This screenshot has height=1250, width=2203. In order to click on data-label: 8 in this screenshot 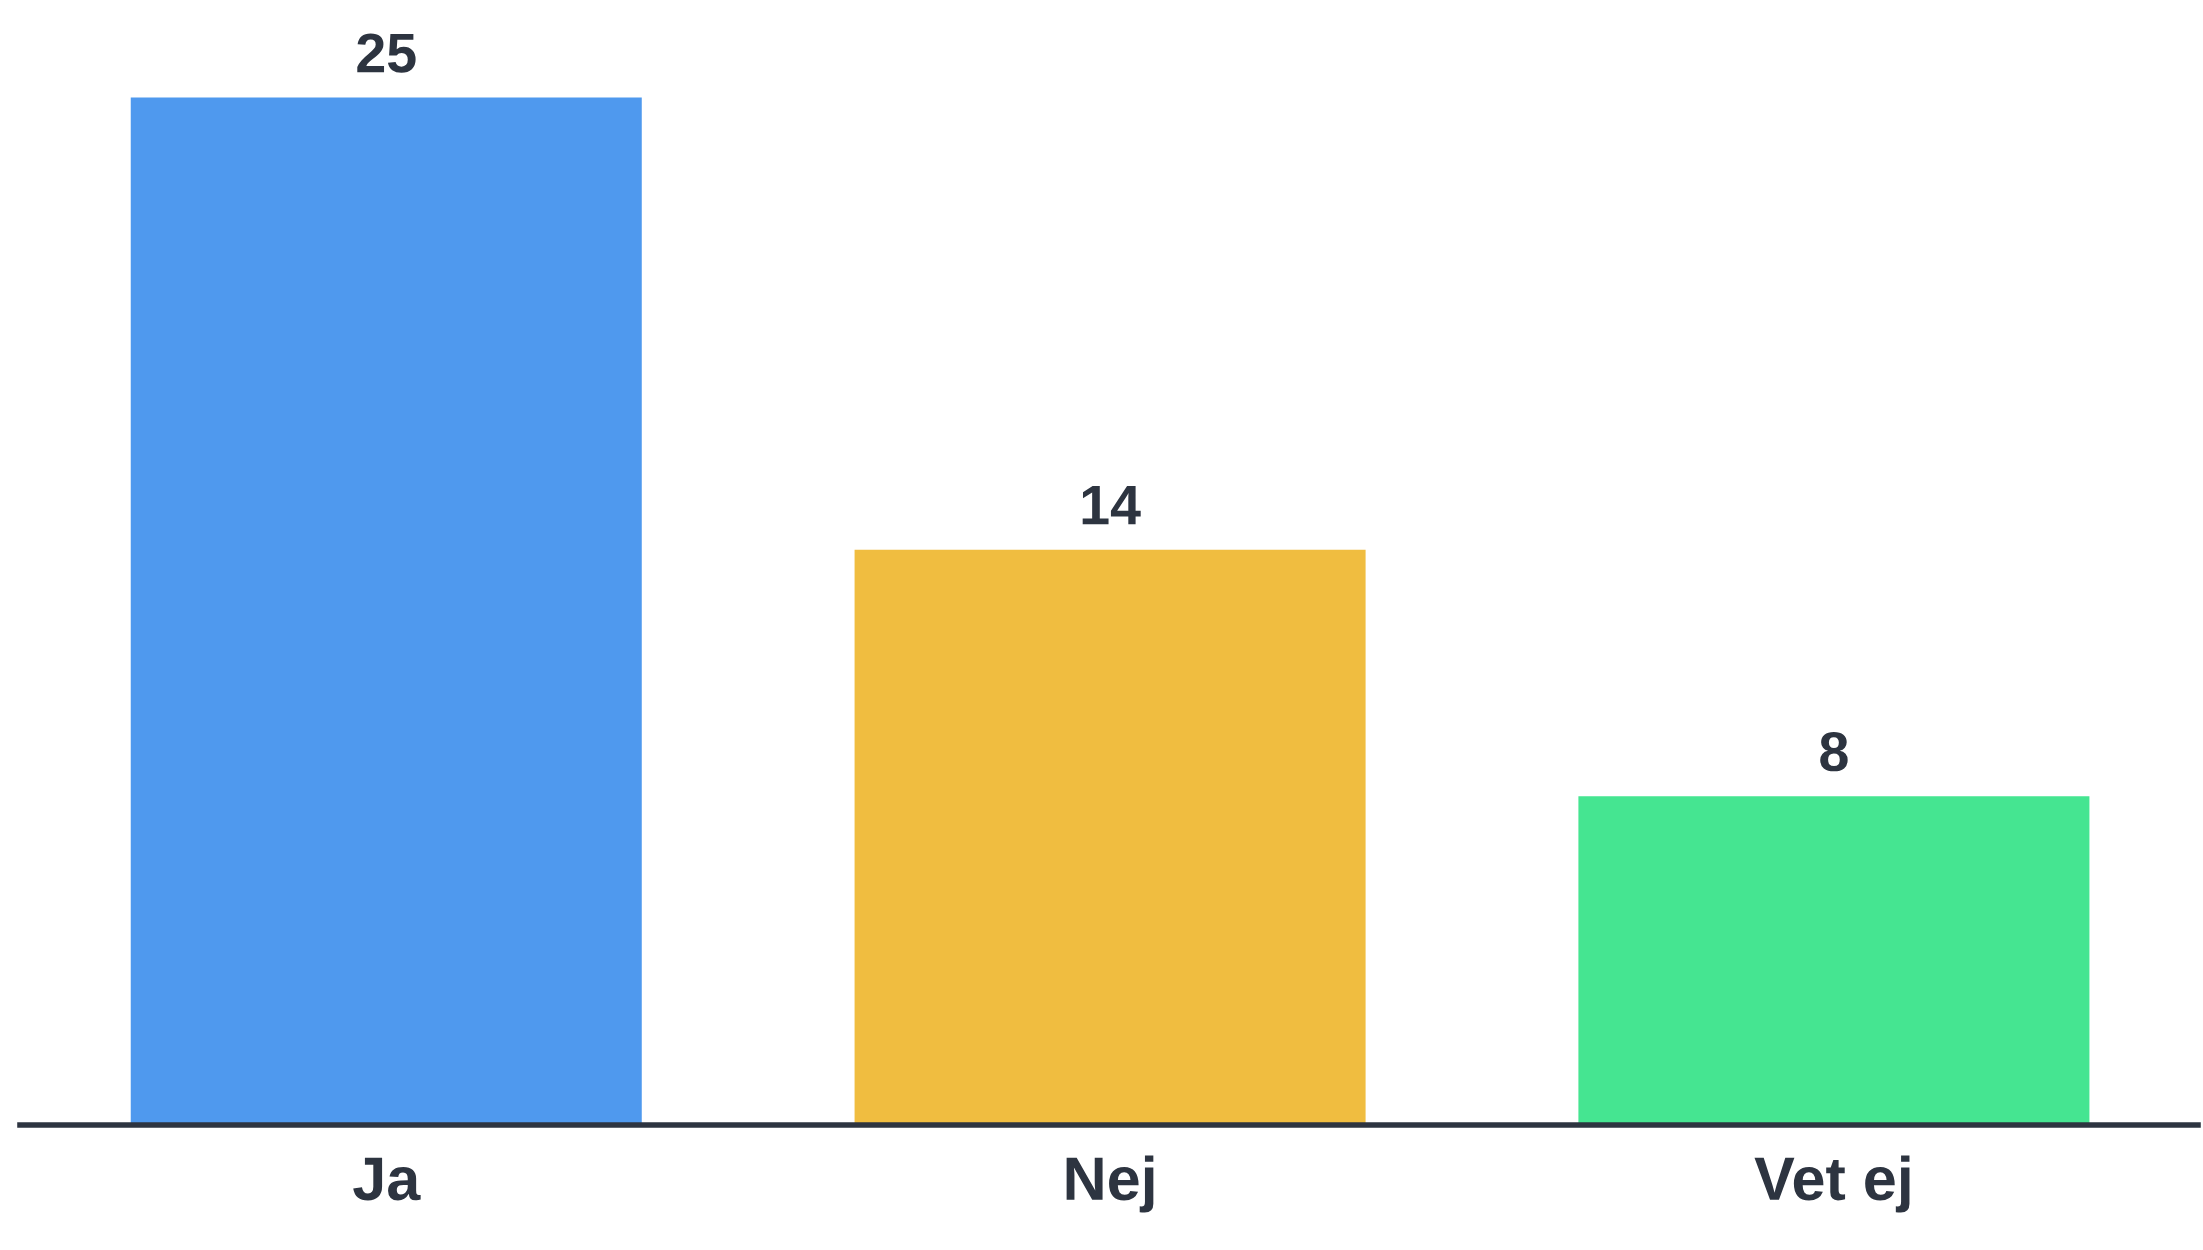, I will do `click(1834, 752)`.